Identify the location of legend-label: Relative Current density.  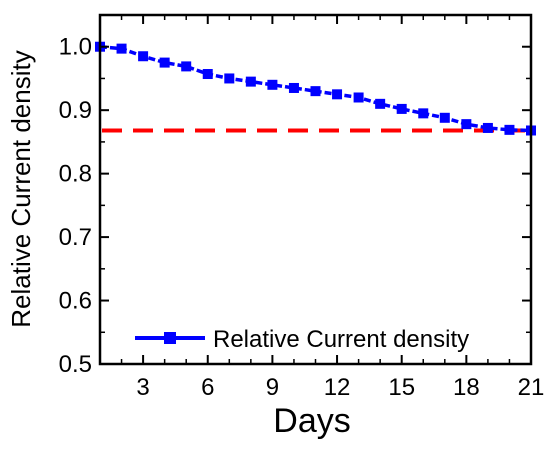
(341, 339).